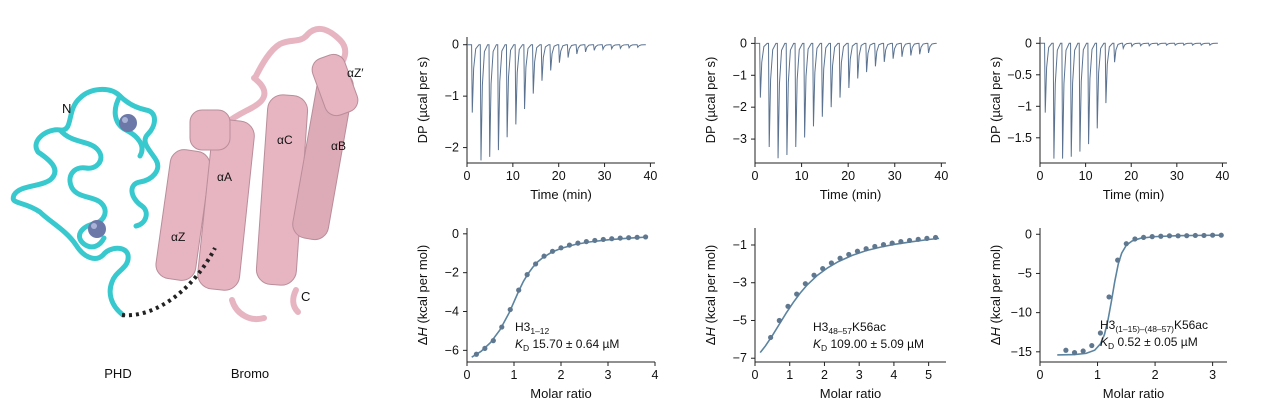  Describe the element at coordinates (452, 312) in the screenshot. I see `y-tick-label: −4` at that location.